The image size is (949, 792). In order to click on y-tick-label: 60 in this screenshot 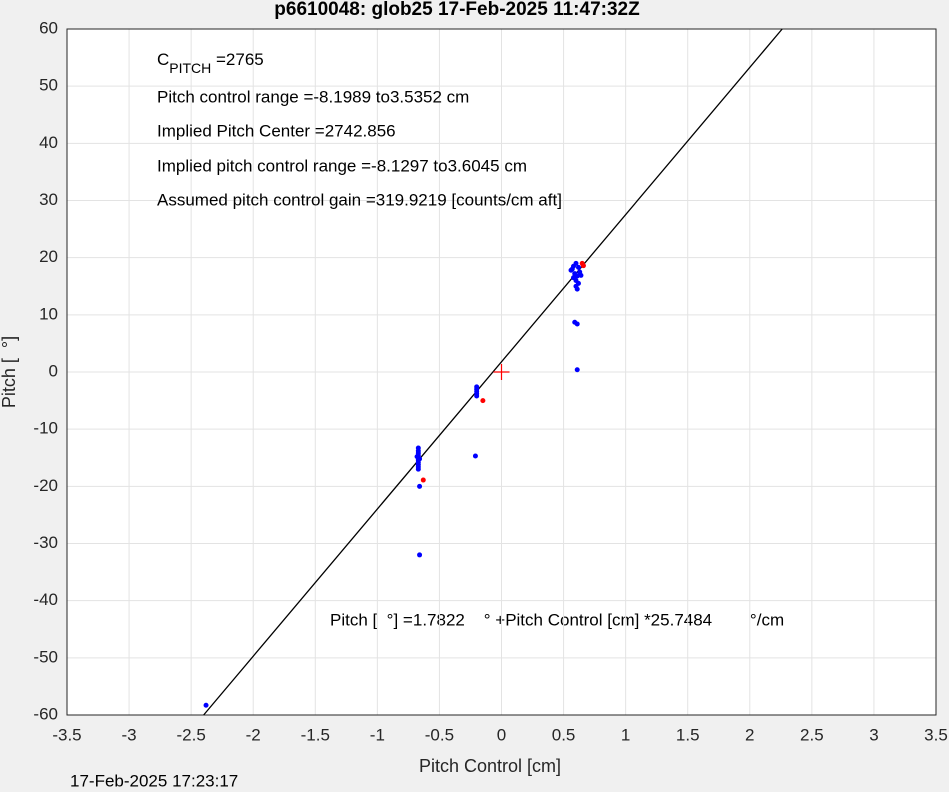, I will do `click(48, 27)`.